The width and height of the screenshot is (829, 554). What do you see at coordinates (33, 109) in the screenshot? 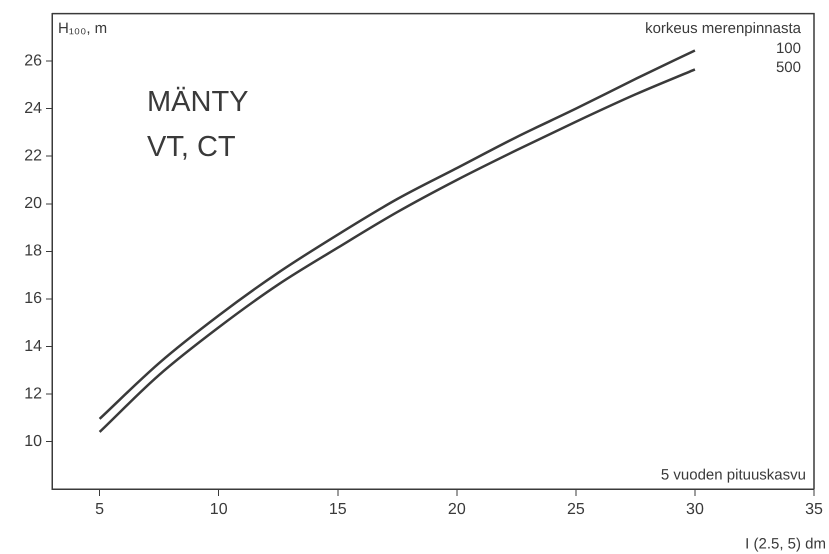
I see `y-tick-label: 24` at bounding box center [33, 109].